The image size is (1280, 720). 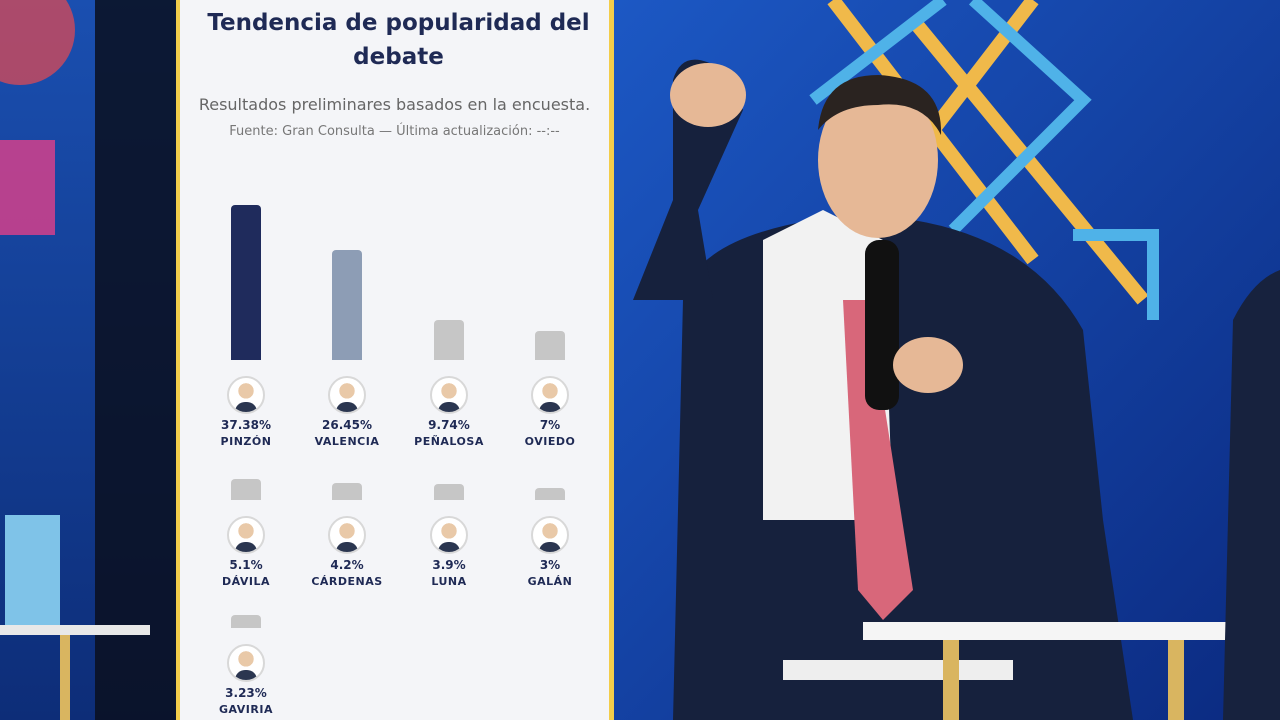 I want to click on value-label: 7%, so click(x=550, y=425).